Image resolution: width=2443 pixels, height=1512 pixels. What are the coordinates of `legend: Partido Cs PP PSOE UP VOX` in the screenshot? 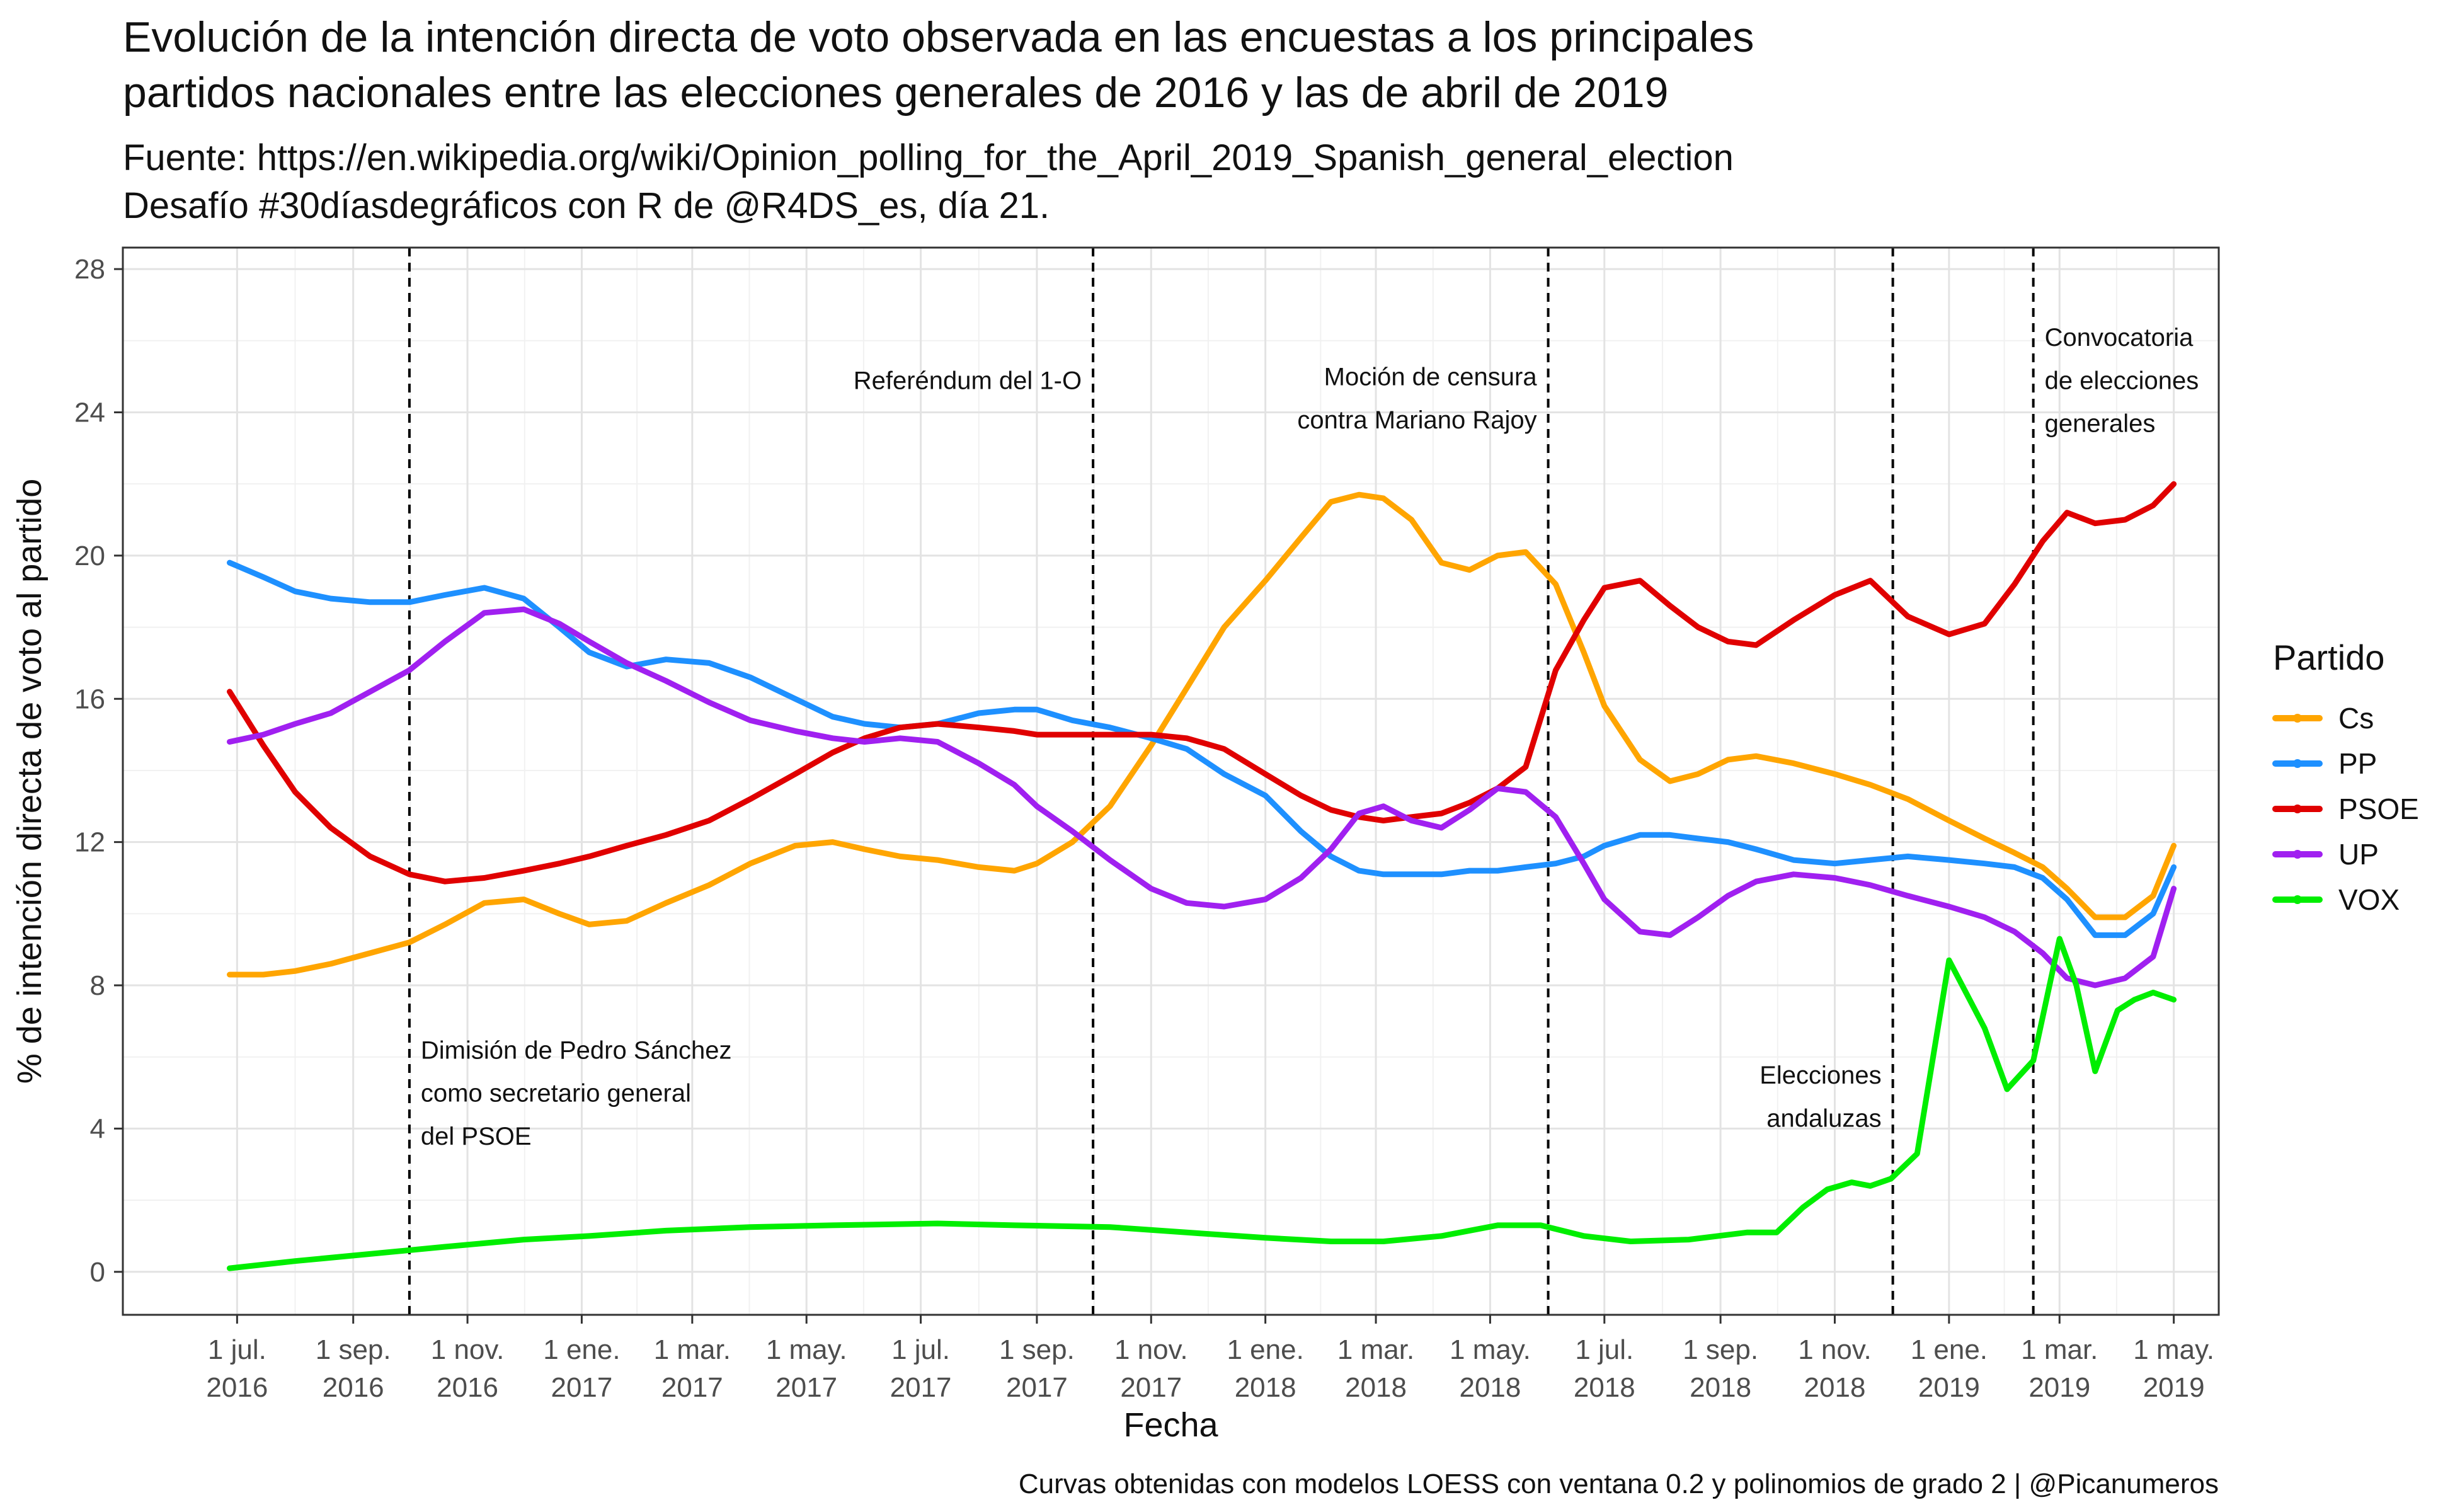 It's located at (2345, 777).